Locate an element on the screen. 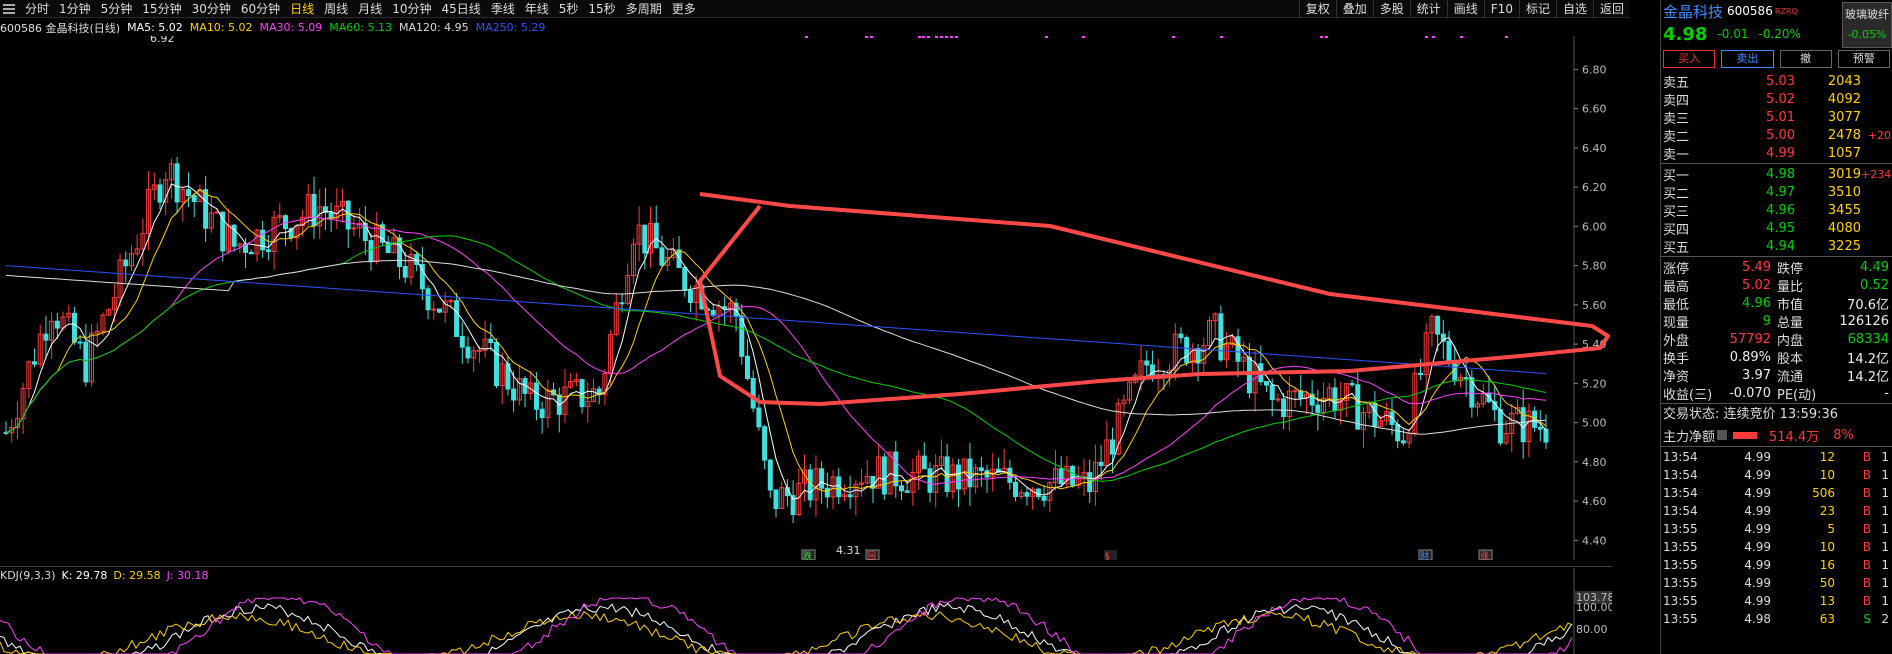  book-volume: 3077 is located at coordinates (1844, 117).